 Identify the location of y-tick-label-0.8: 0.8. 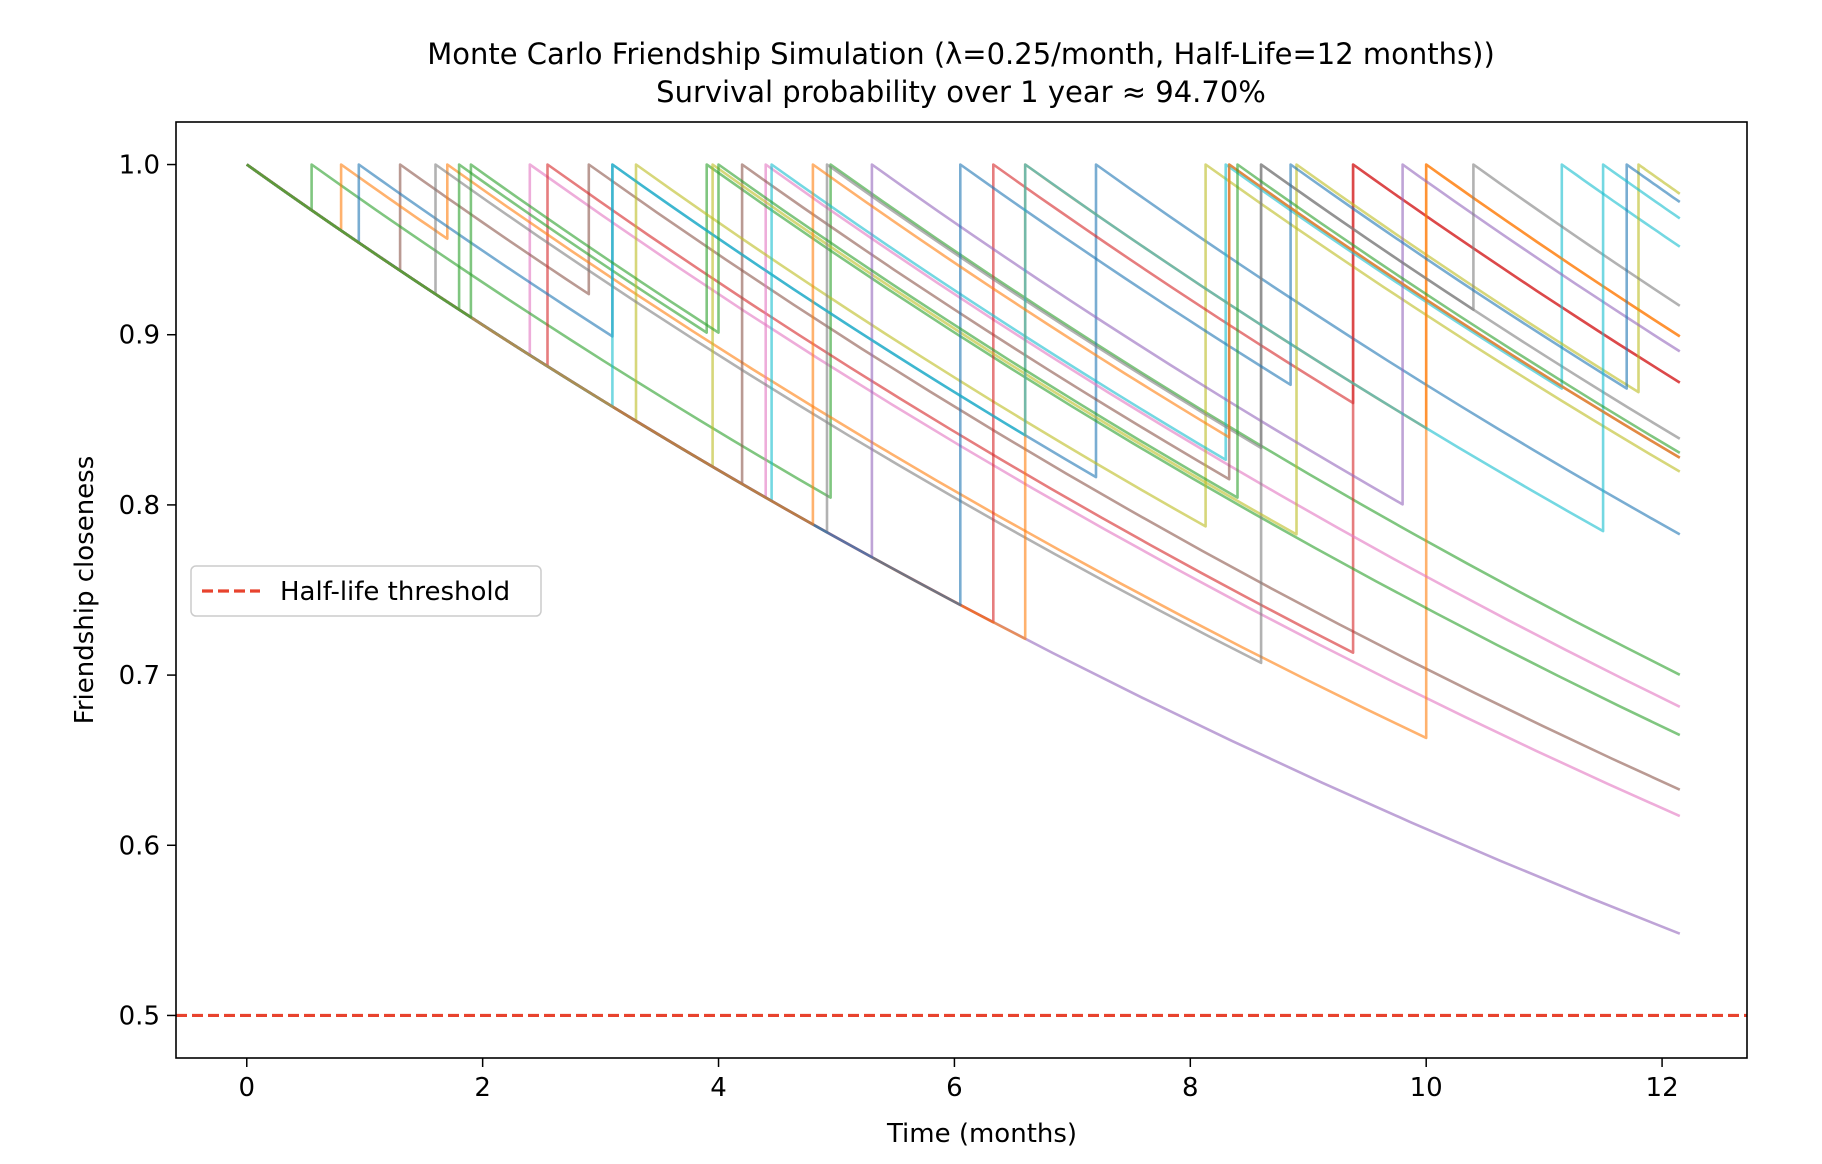
(139, 506).